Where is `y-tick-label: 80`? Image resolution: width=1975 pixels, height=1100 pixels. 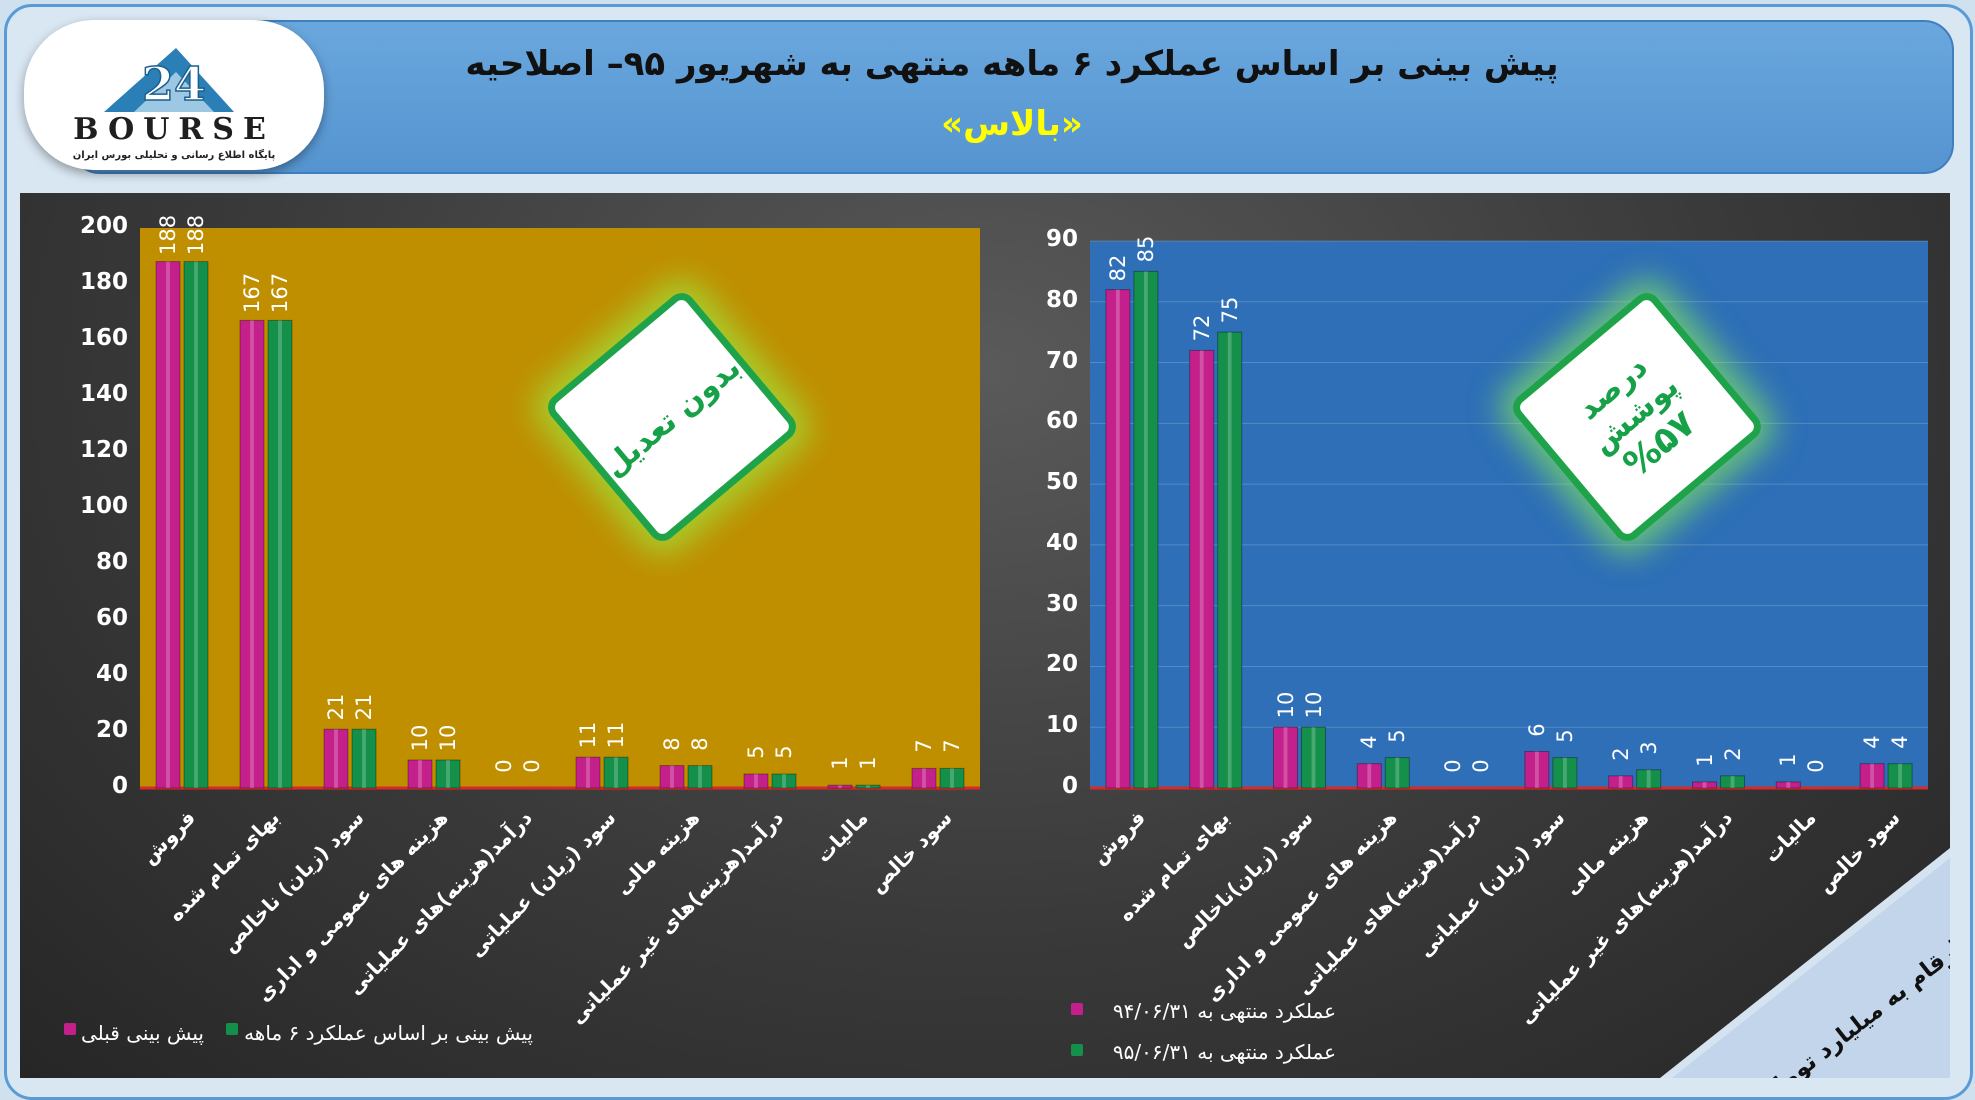
y-tick-label: 80 is located at coordinates (111, 562).